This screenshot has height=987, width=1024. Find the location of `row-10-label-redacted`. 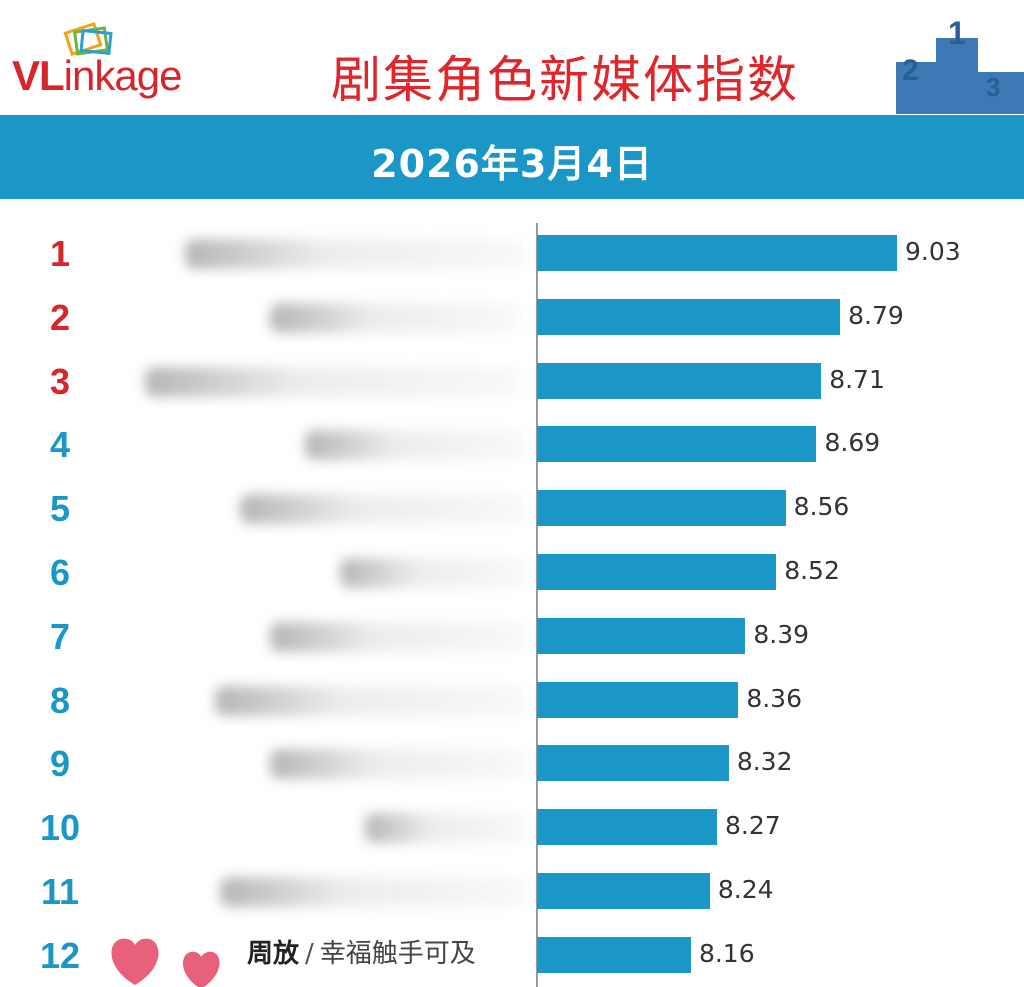

row-10-label-redacted is located at coordinates (445, 828).